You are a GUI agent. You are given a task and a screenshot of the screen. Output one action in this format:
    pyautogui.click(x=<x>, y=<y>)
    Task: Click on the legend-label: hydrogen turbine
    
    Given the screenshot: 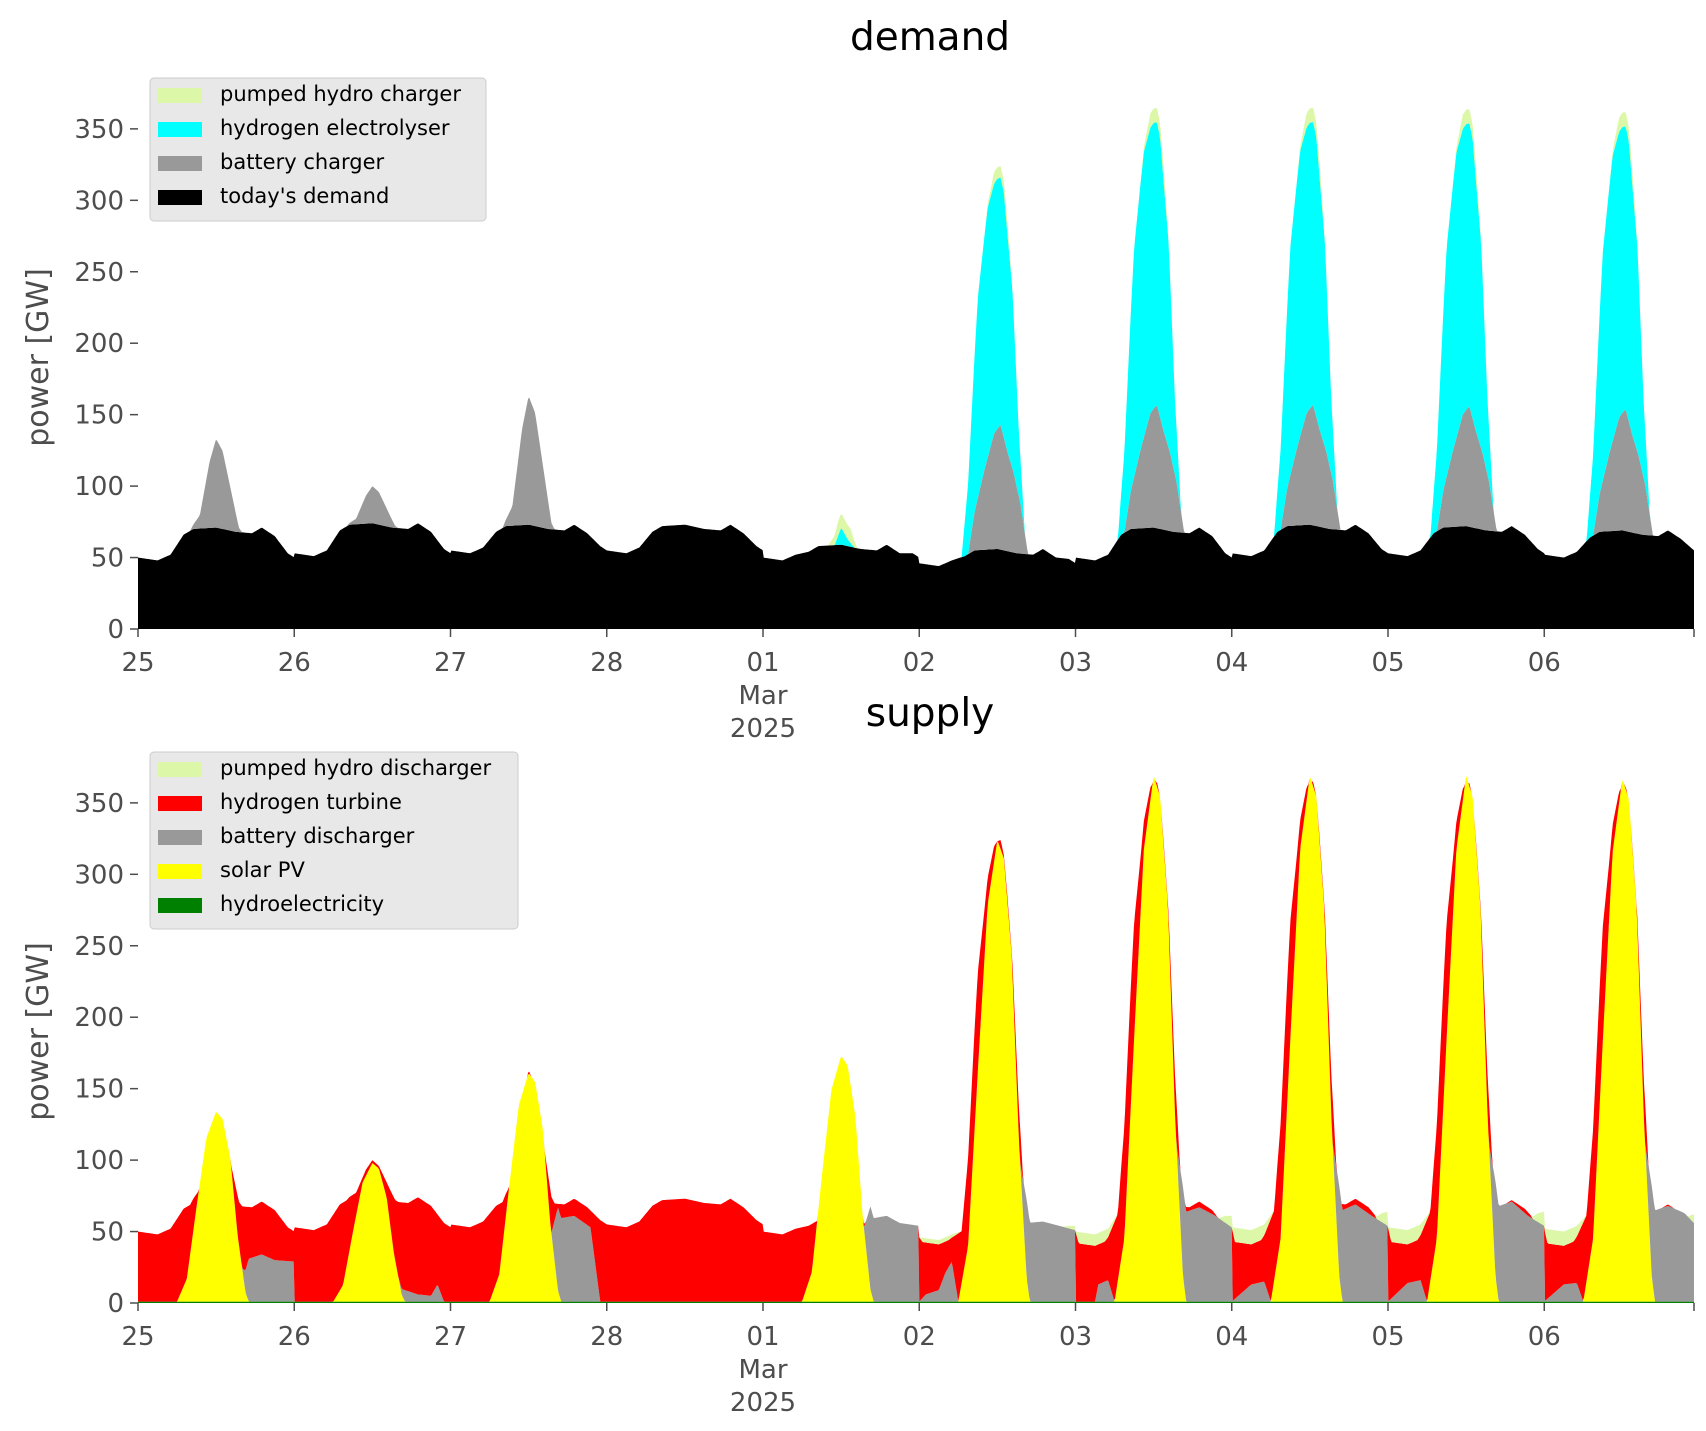 What is the action you would take?
    pyautogui.click(x=311, y=802)
    